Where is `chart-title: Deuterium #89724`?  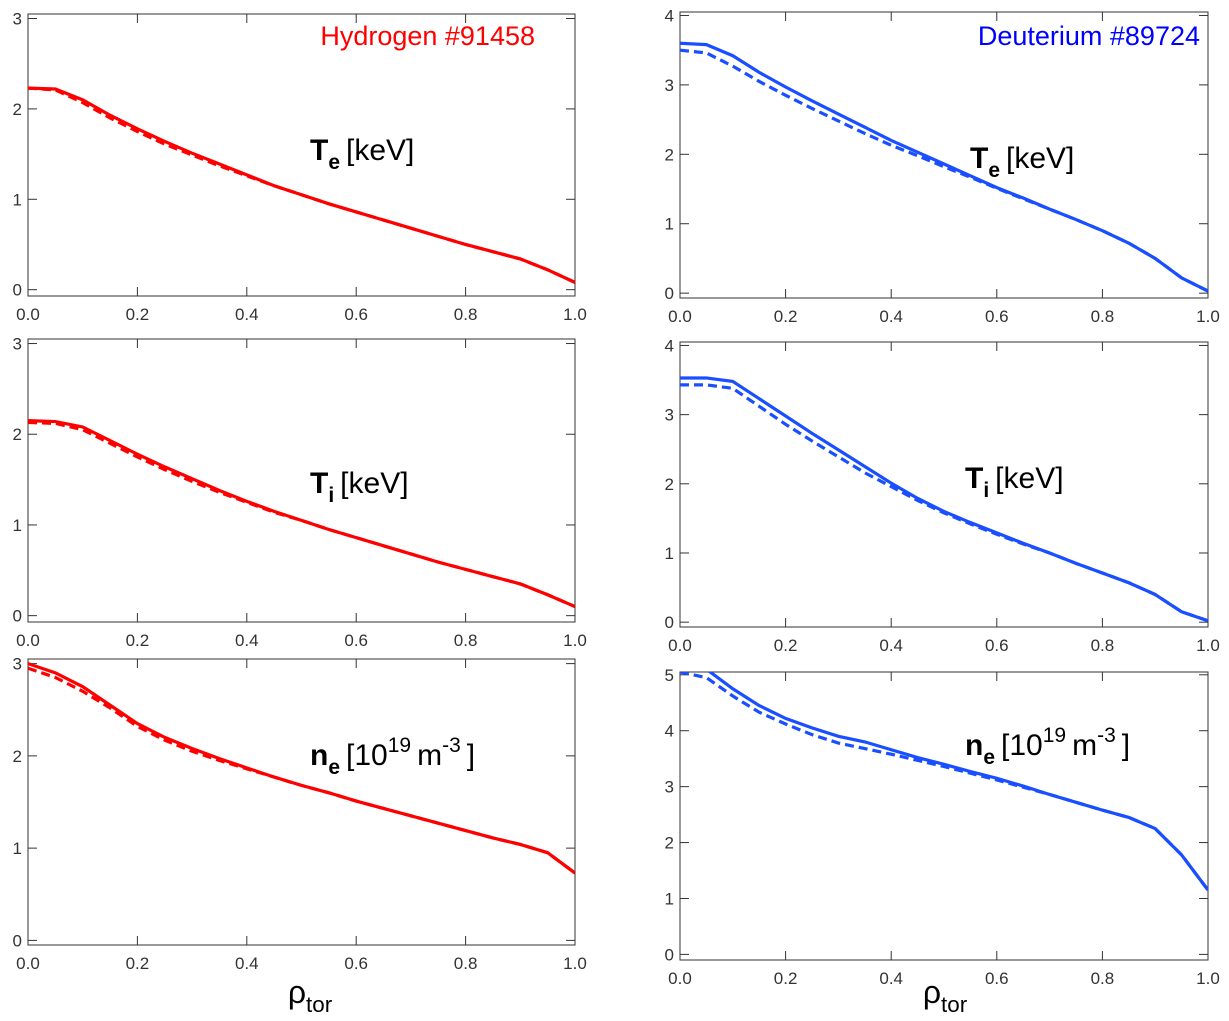 chart-title: Deuterium #89724 is located at coordinates (1089, 36).